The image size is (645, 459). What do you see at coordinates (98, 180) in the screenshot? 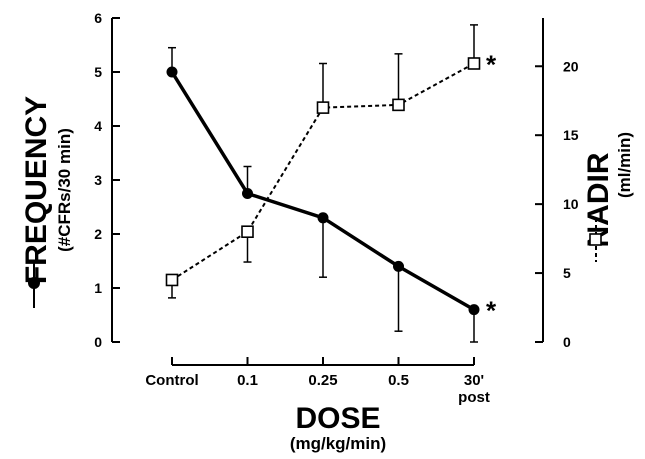
I see `left-tick-label: 3` at bounding box center [98, 180].